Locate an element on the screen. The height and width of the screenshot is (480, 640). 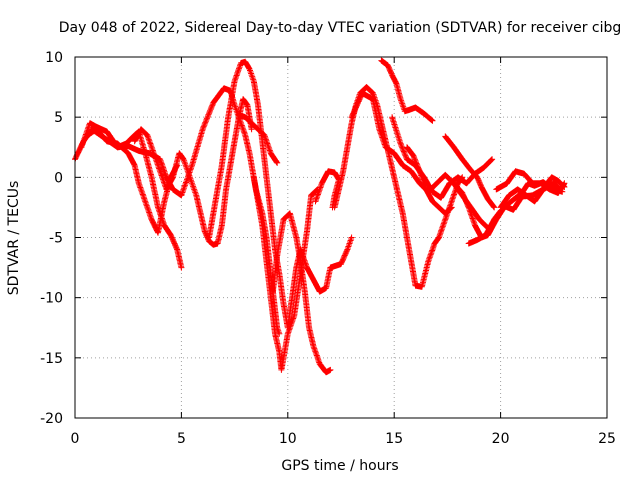
x-axis-label: GPS time / hours is located at coordinates (339, 466).